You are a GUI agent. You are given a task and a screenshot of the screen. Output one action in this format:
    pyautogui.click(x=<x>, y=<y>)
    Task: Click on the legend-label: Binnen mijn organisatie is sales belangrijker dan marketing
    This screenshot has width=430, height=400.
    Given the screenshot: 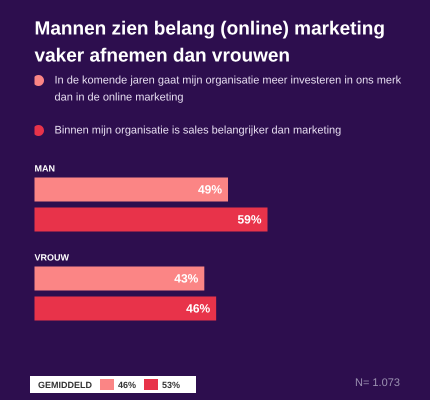 What is the action you would take?
    pyautogui.click(x=198, y=130)
    